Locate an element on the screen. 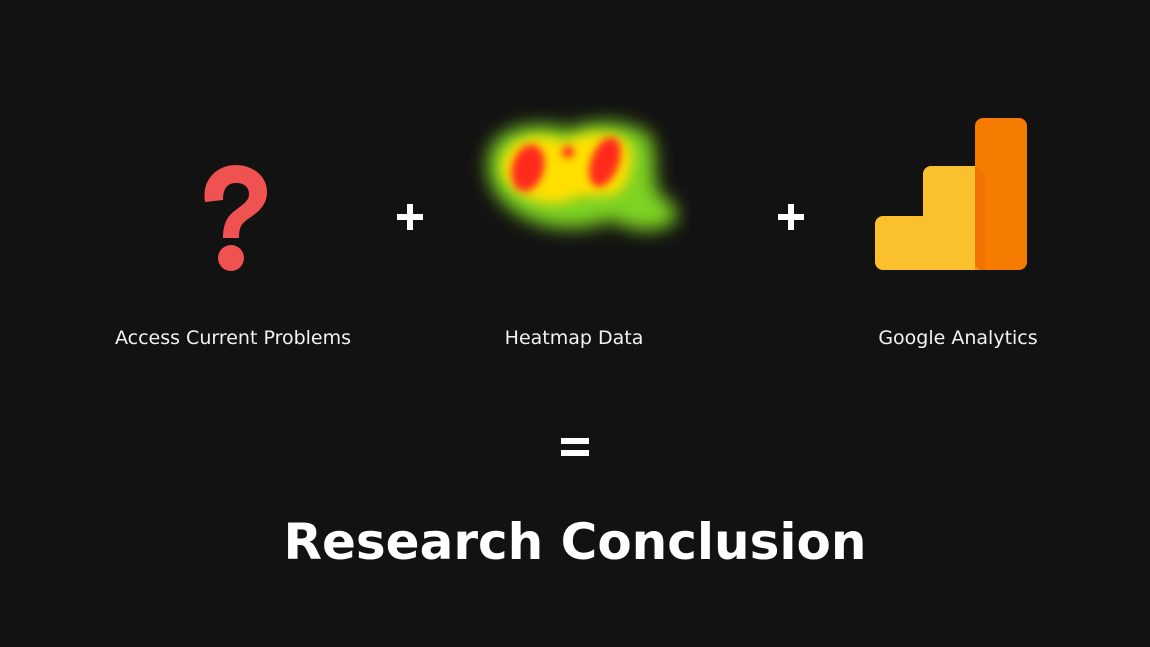  equals-icon is located at coordinates (575, 447).